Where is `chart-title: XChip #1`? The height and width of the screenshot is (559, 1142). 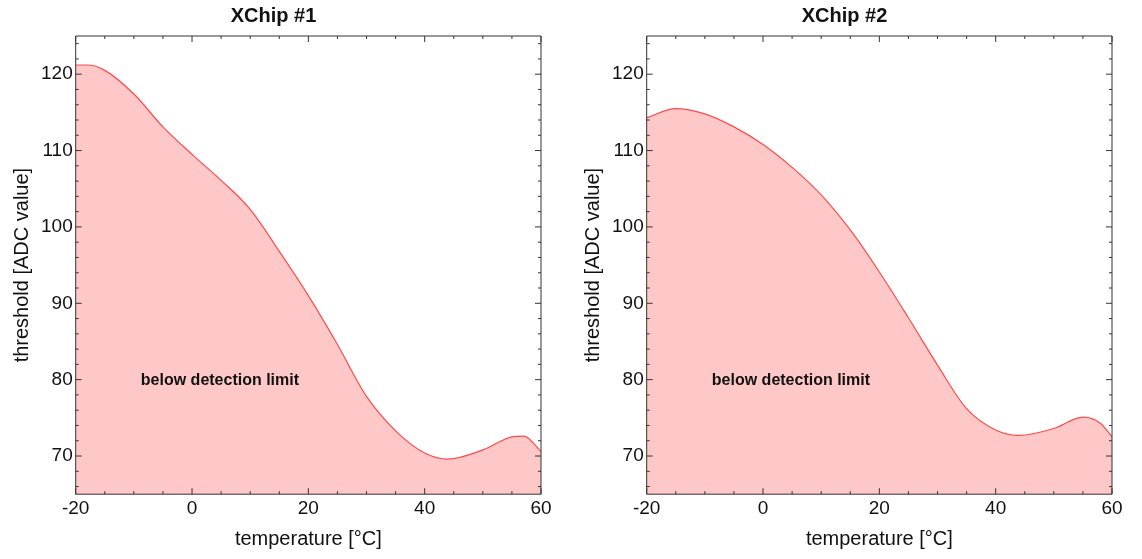 chart-title: XChip #1 is located at coordinates (273, 14).